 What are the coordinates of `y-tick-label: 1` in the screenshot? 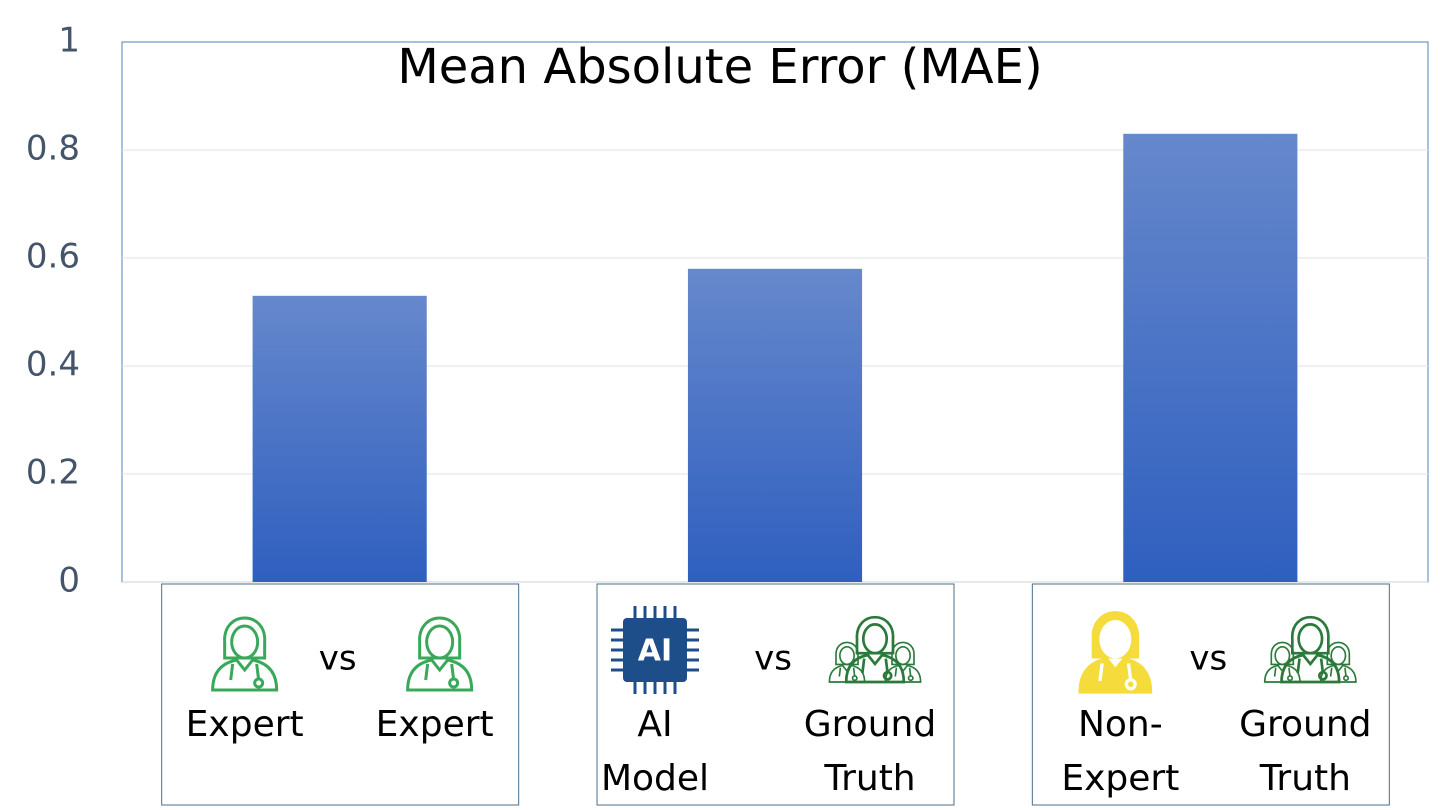 It's located at (69, 41).